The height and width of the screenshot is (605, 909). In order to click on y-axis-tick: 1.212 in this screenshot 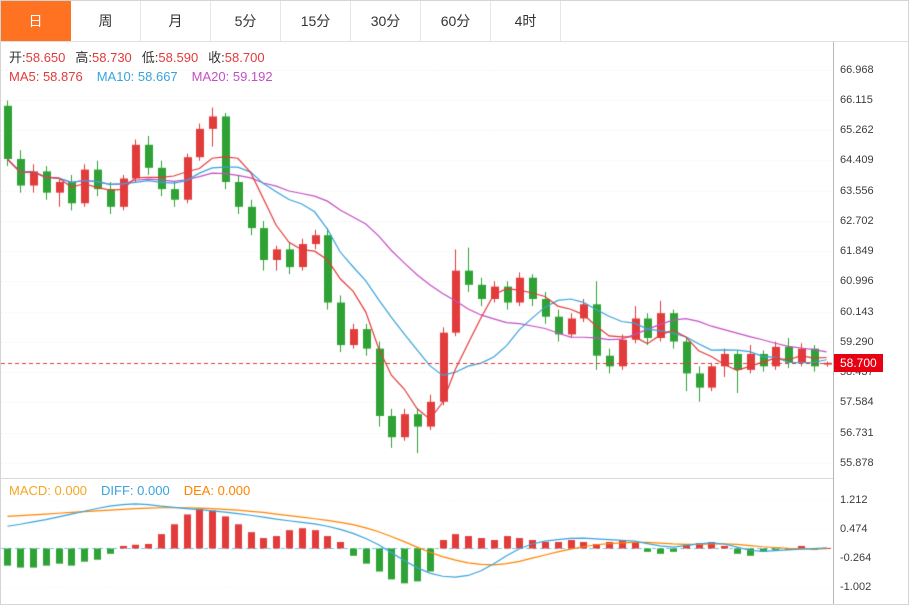, I will do `click(854, 500)`.